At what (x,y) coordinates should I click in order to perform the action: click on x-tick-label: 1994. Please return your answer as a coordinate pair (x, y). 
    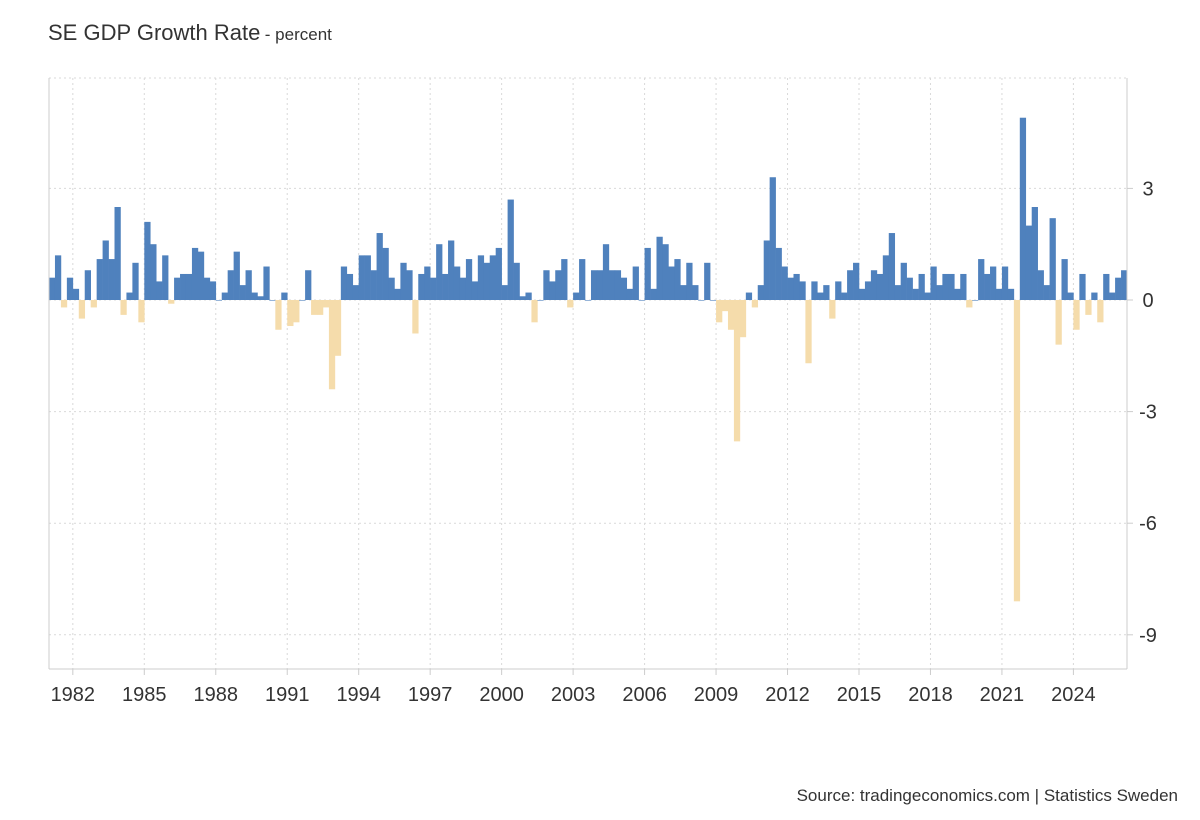
    Looking at the image, I should click on (358, 695).